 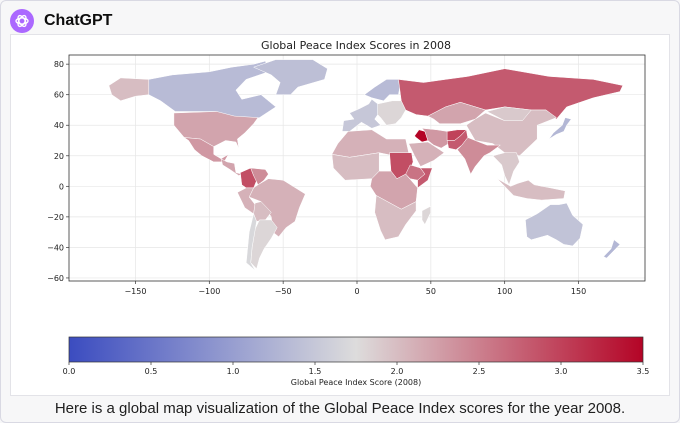 What do you see at coordinates (643, 371) in the screenshot?
I see `colorbar-tick-label: 3.5` at bounding box center [643, 371].